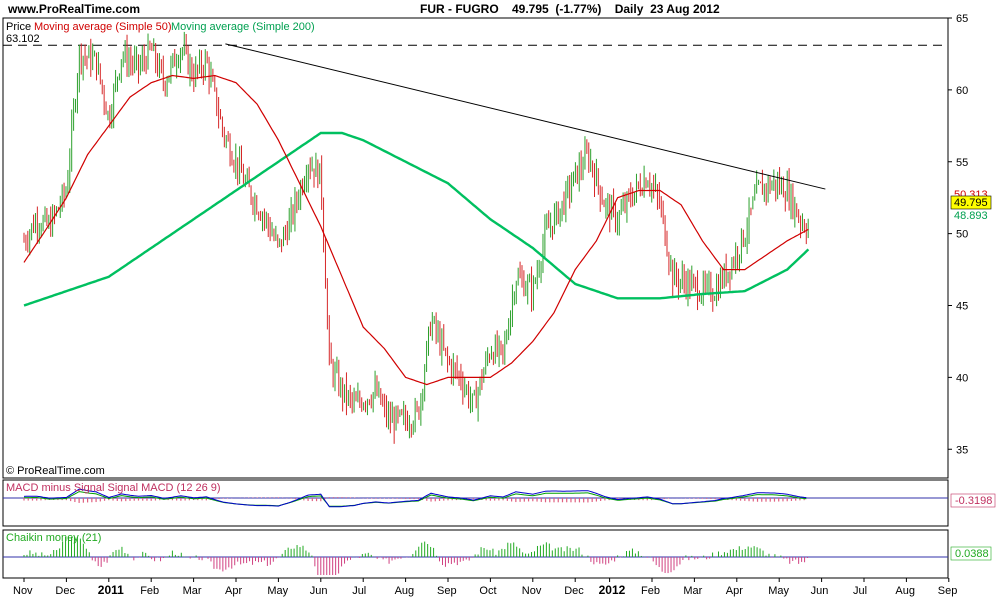 This screenshot has width=1000, height=600. What do you see at coordinates (962, 235) in the screenshot?
I see `y-tick-label: 50` at bounding box center [962, 235].